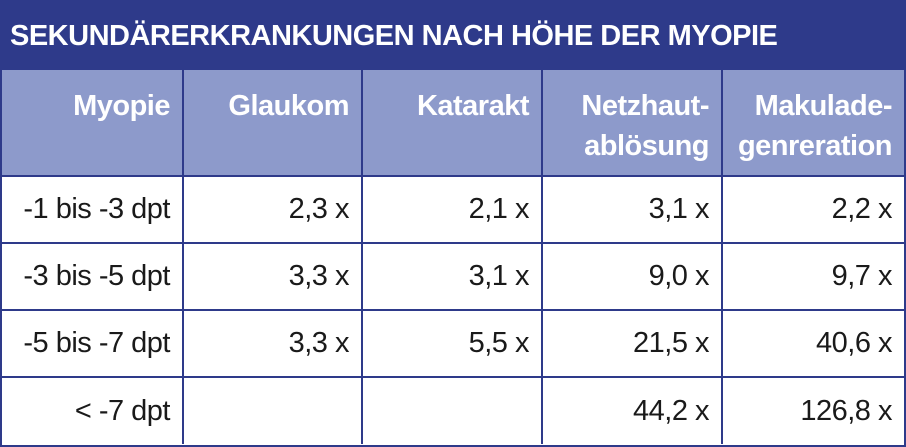 The height and width of the screenshot is (447, 906). Describe the element at coordinates (632, 123) in the screenshot. I see `column-header: Netzhaut-ablösung` at that location.